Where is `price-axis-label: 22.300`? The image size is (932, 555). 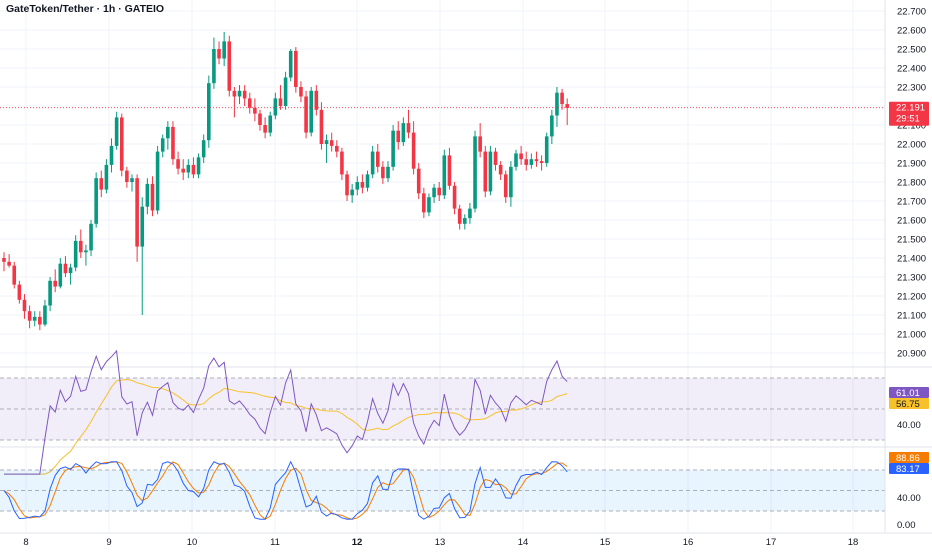 price-axis-label: 22.300 is located at coordinates (911, 88).